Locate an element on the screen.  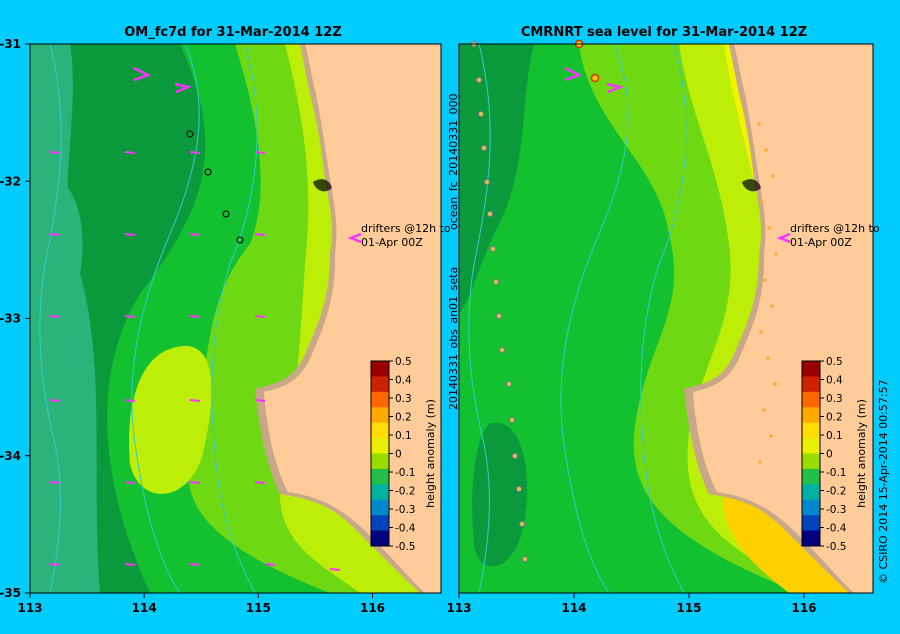
y-tick-label: -34 is located at coordinates (10, 456).